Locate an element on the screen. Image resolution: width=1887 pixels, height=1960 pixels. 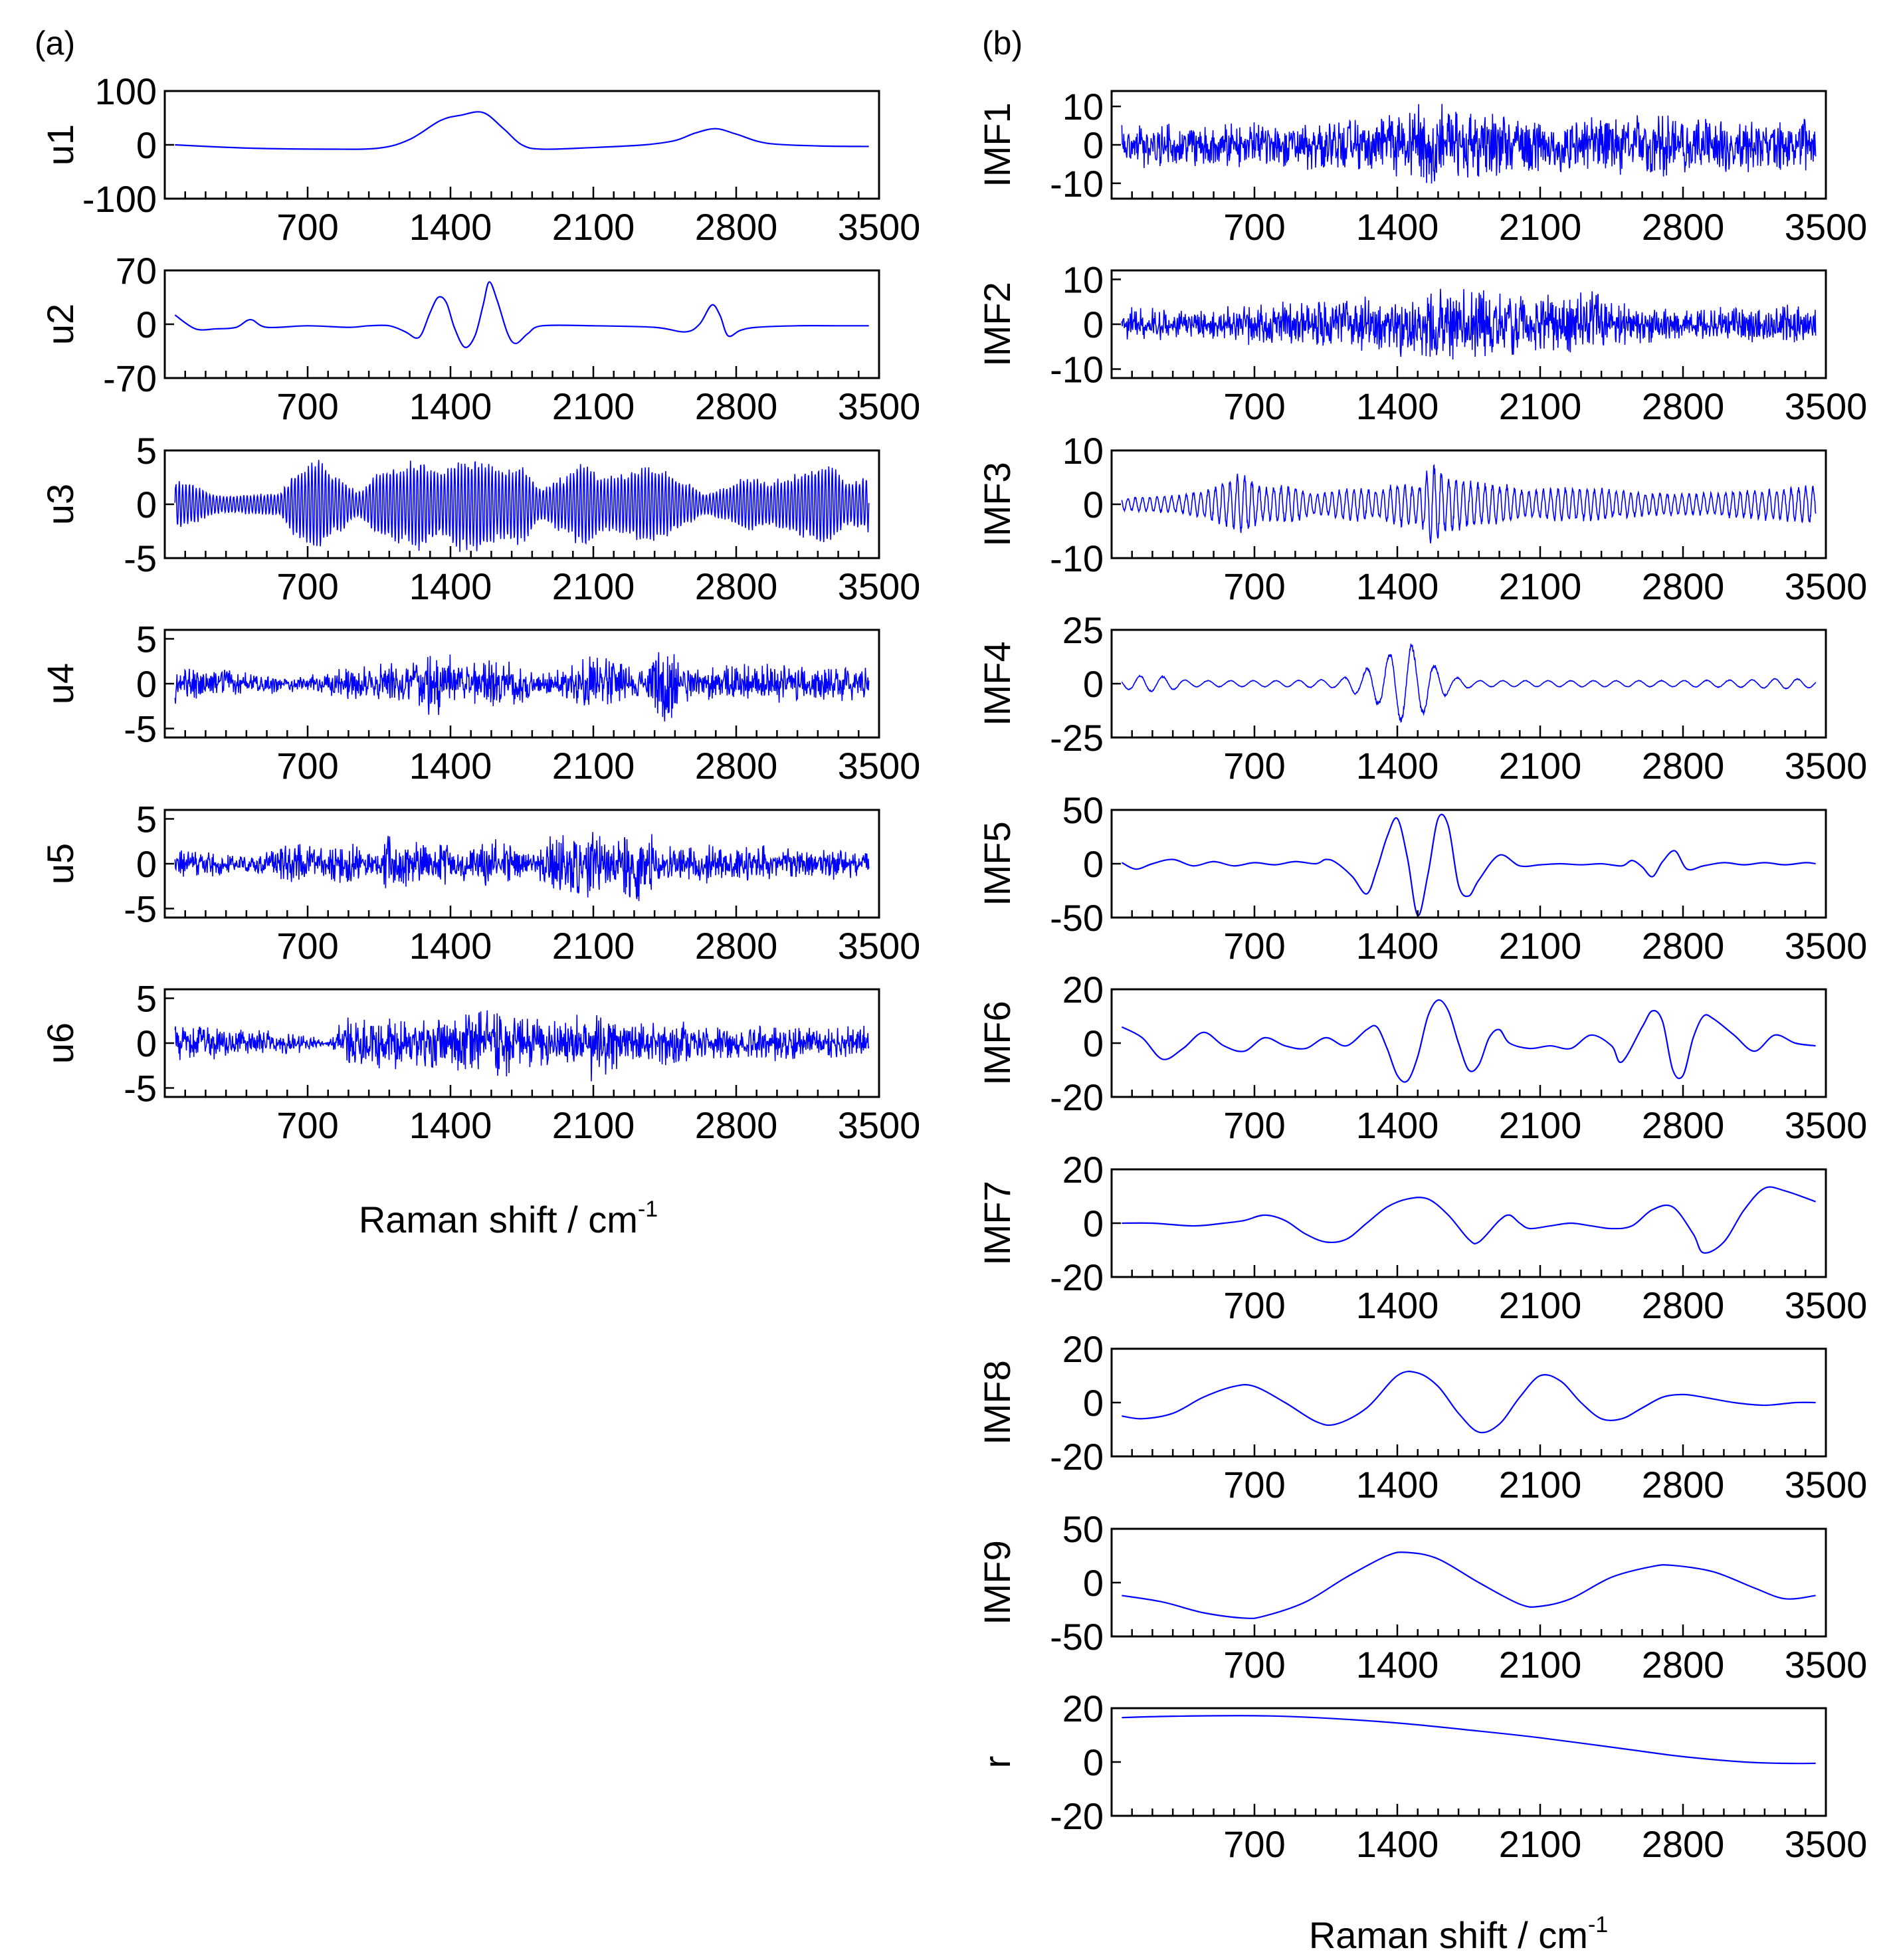
x-axis-label-b: Raman shift / cm-1 is located at coordinates (1458, 1934).